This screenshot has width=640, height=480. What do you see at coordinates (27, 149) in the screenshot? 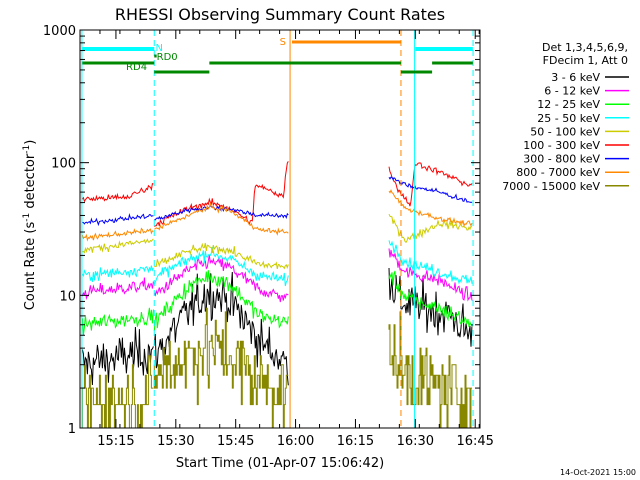
I see `y-axis-label-sup2: -1` at bounding box center [27, 149].